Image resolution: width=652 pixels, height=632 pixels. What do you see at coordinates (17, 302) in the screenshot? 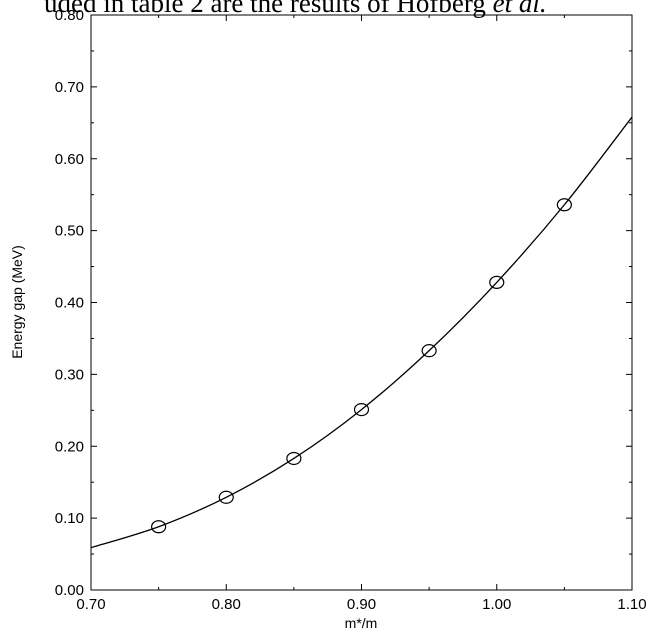
I see `y-axis-label: Energy gap (MeV)` at bounding box center [17, 302].